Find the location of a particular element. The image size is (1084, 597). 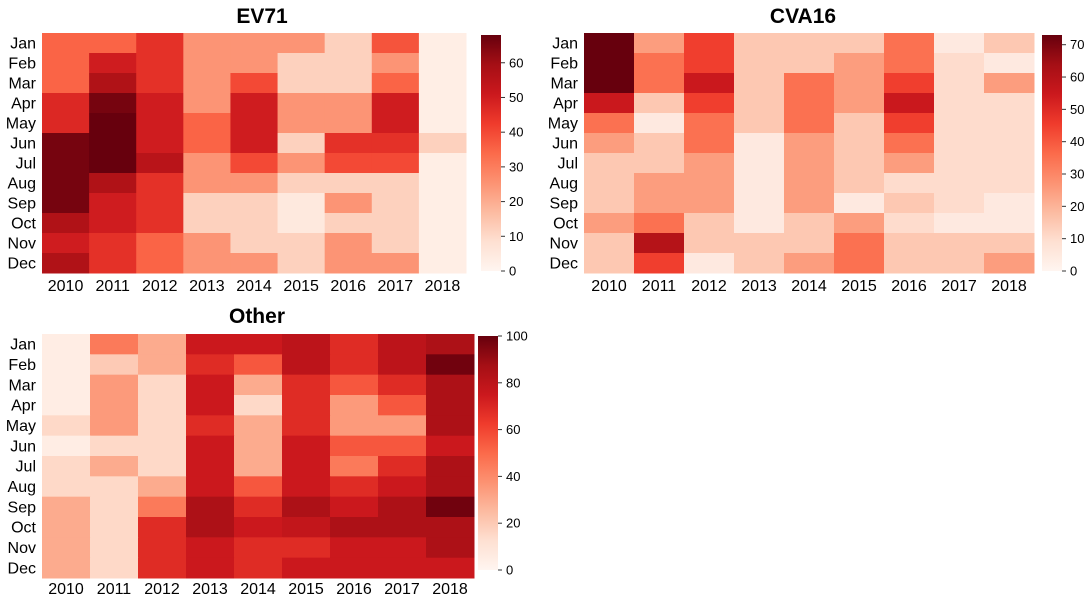

heatmap-cell-other-sep-2015 is located at coordinates (306, 507).